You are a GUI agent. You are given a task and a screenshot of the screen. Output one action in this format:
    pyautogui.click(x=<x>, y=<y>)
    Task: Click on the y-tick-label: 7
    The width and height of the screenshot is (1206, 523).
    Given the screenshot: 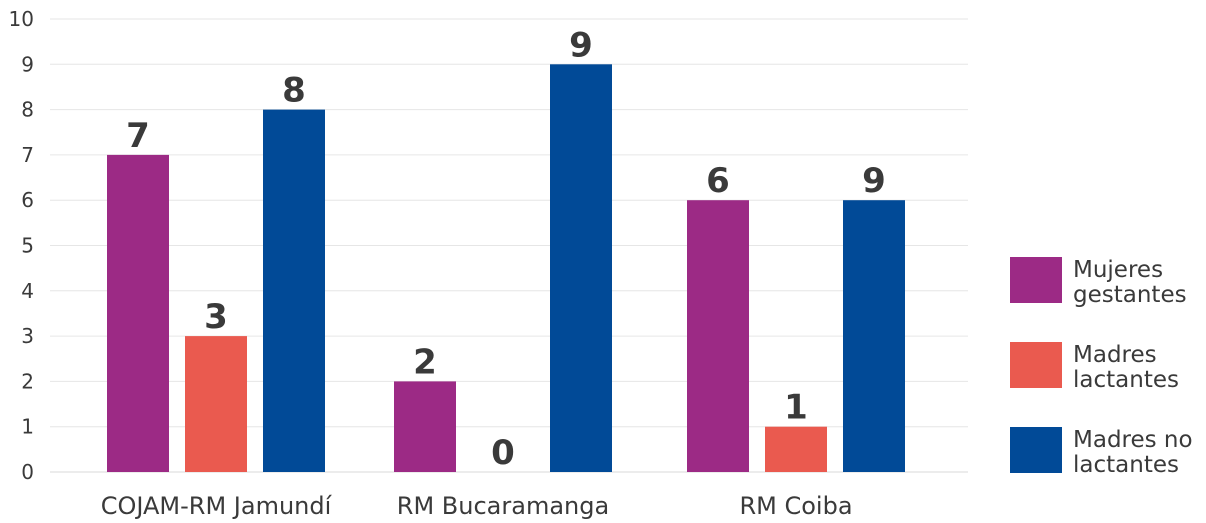 What is the action you would take?
    pyautogui.click(x=27, y=155)
    